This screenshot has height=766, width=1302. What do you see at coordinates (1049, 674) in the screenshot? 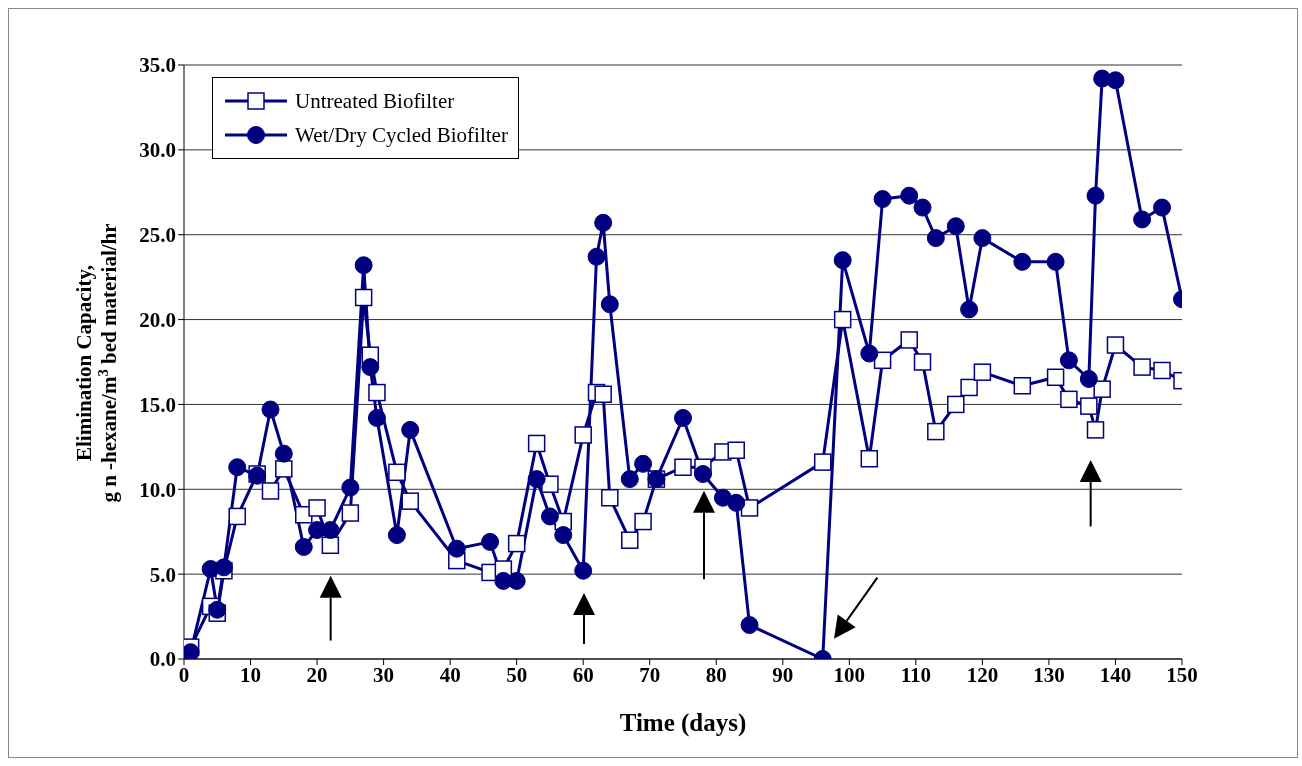
I see `x-tick-label: 130` at bounding box center [1049, 674].